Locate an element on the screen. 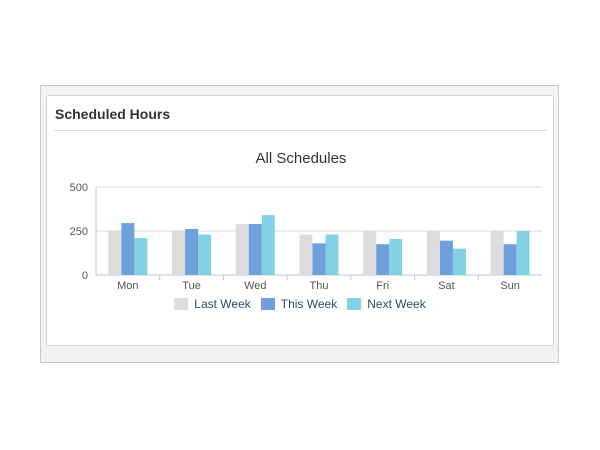 The width and height of the screenshot is (600, 450). y-axis-ticks: 0 250 500 is located at coordinates (79, 232).